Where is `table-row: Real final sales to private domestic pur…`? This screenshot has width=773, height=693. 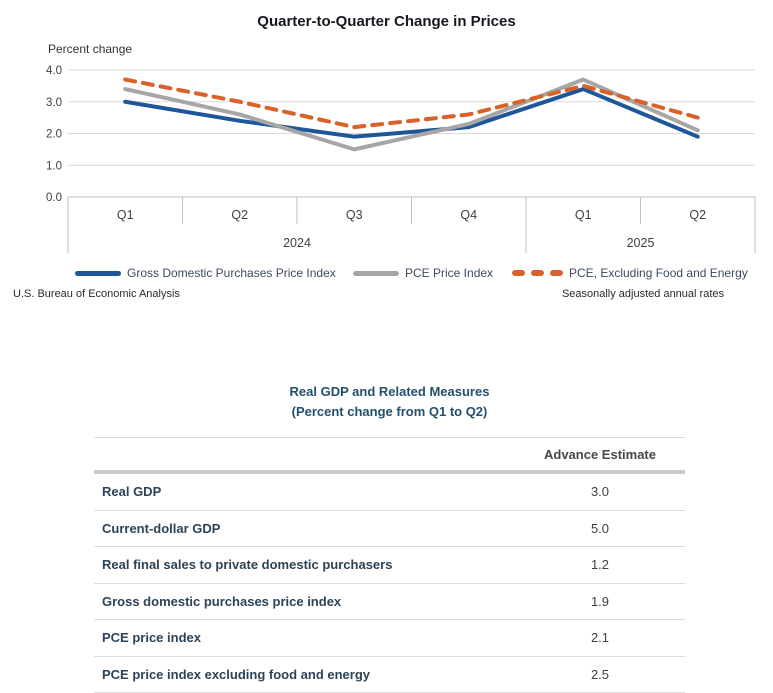 table-row: Real final sales to private domestic pur… is located at coordinates (389, 565).